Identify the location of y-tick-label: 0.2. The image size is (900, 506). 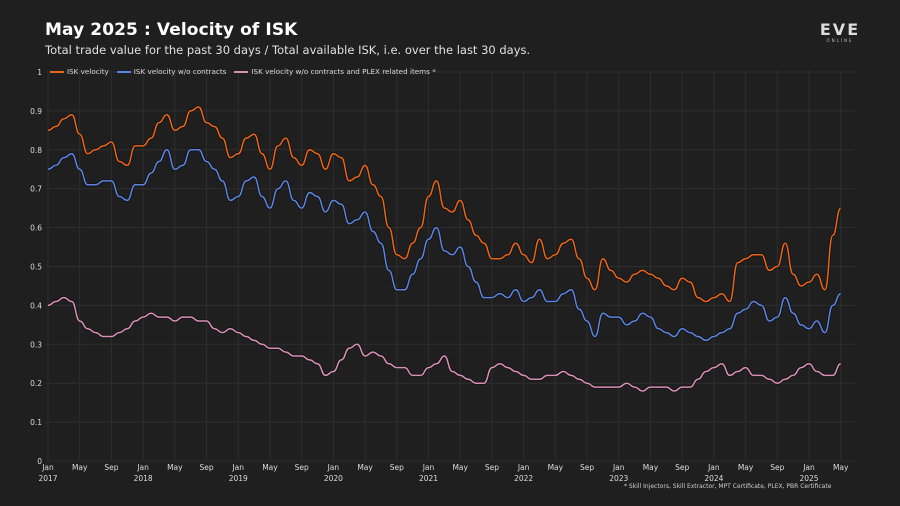
(36, 383).